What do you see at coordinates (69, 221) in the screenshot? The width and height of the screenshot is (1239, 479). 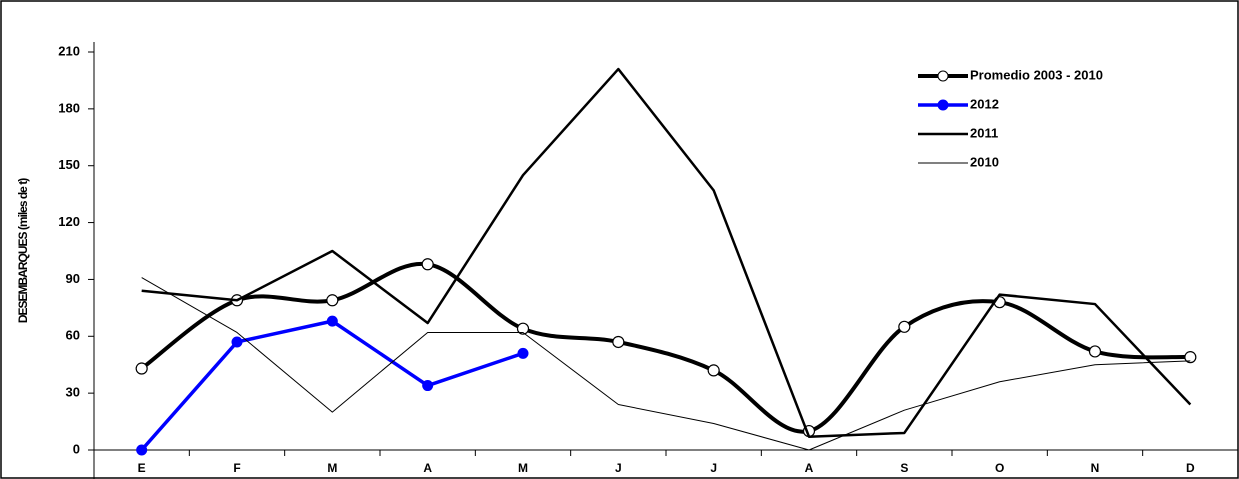 I see `y-tick-label: 120` at bounding box center [69, 221].